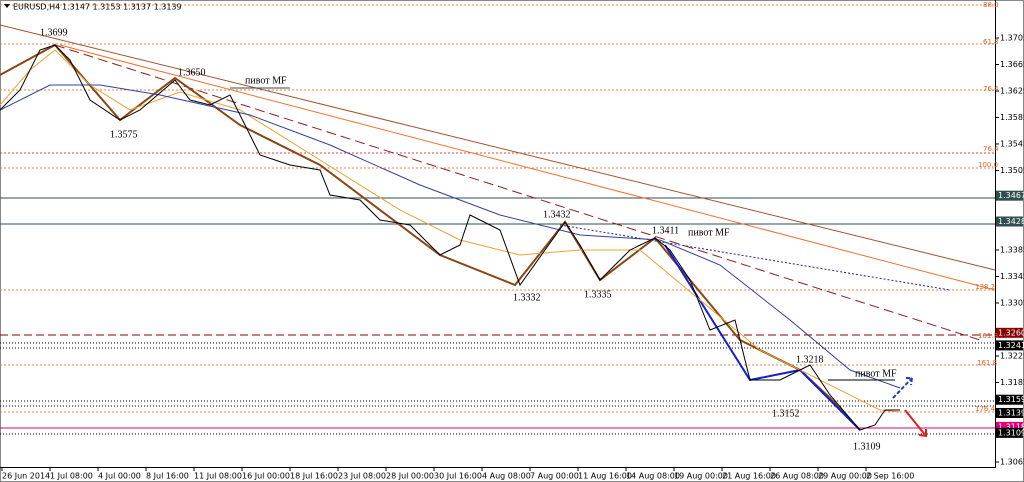 This screenshot has height=482, width=1024. What do you see at coordinates (1012, 276) in the screenshot?
I see `price-label: 1.3345` at bounding box center [1012, 276].